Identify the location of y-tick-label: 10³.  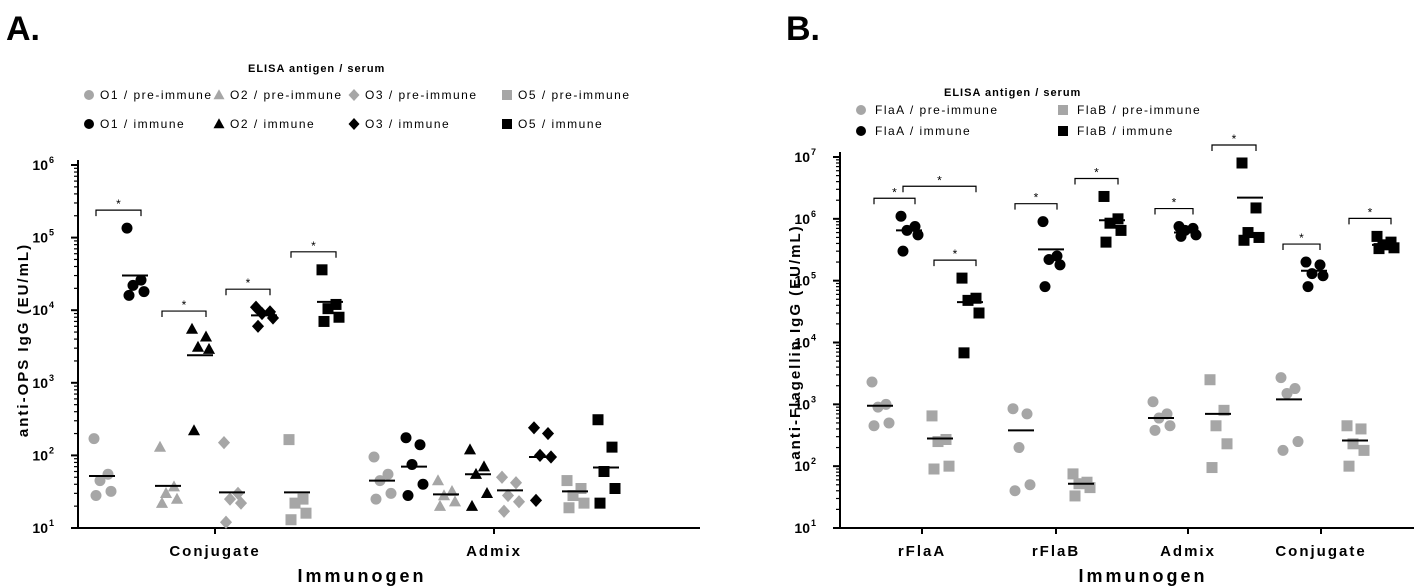
(805, 403).